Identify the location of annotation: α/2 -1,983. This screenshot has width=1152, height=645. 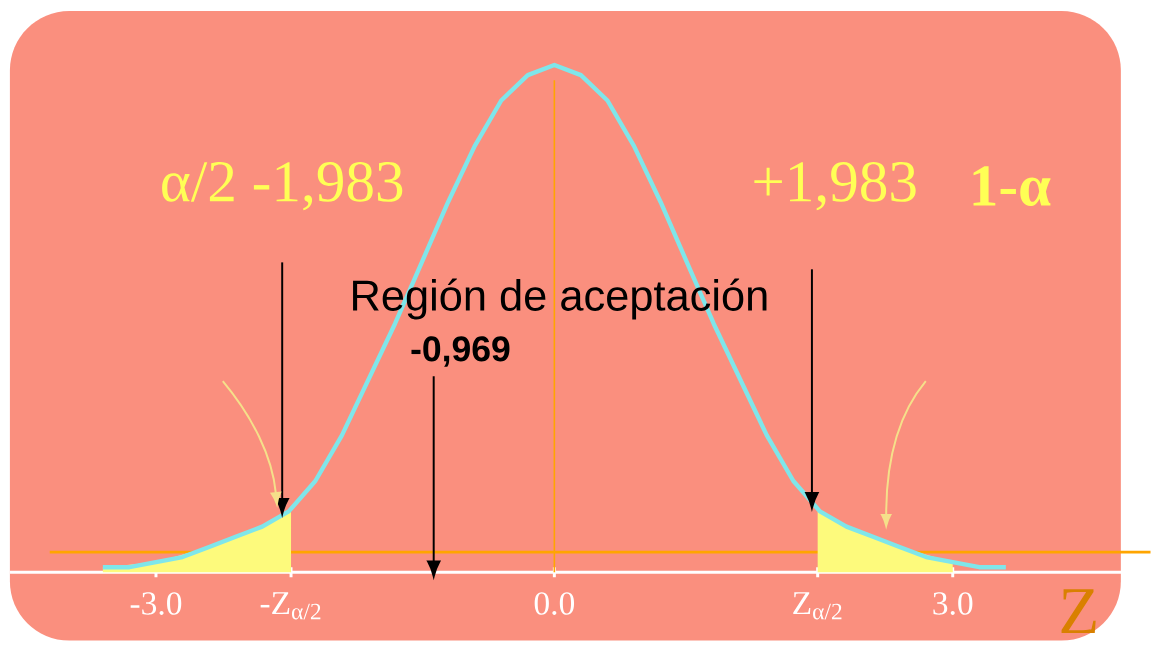
(282, 186).